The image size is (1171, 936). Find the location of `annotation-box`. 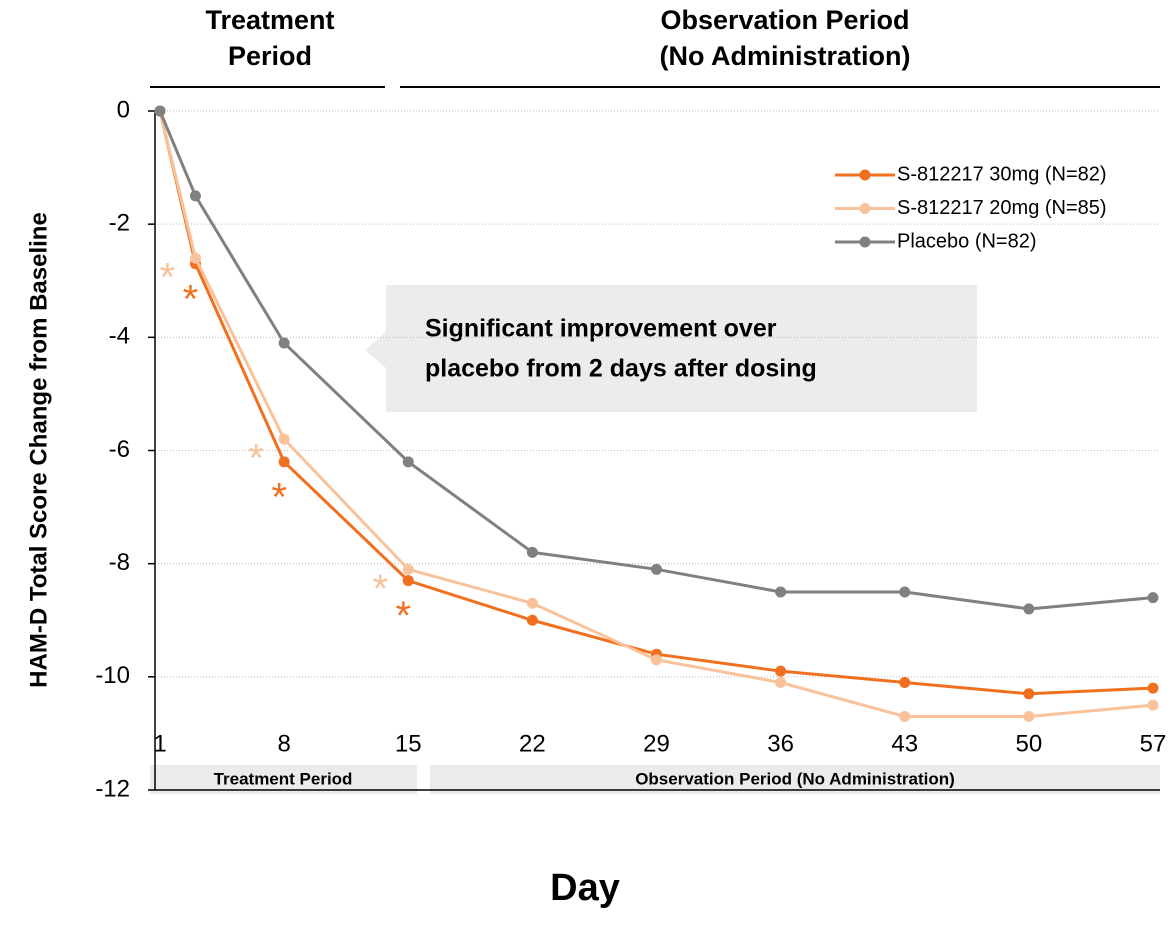

annotation-box is located at coordinates (671, 348).